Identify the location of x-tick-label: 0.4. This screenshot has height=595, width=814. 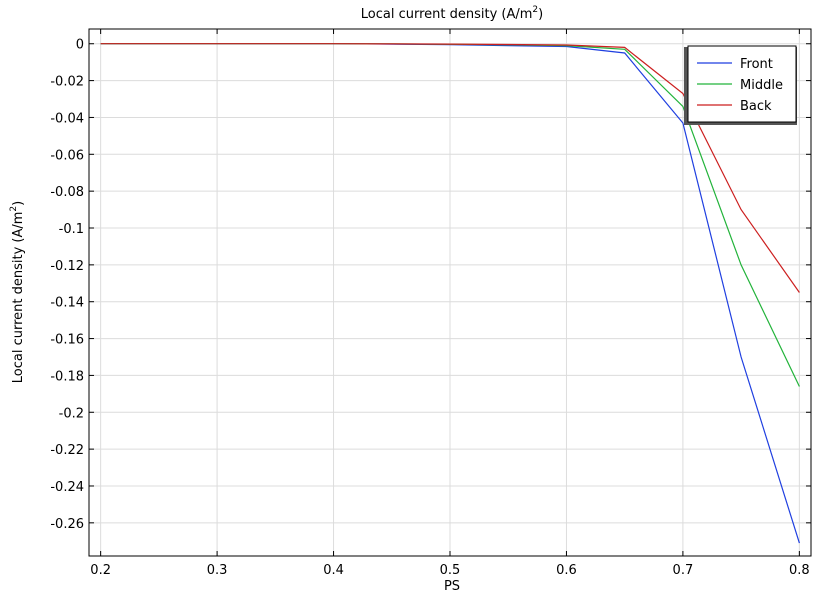
(333, 570).